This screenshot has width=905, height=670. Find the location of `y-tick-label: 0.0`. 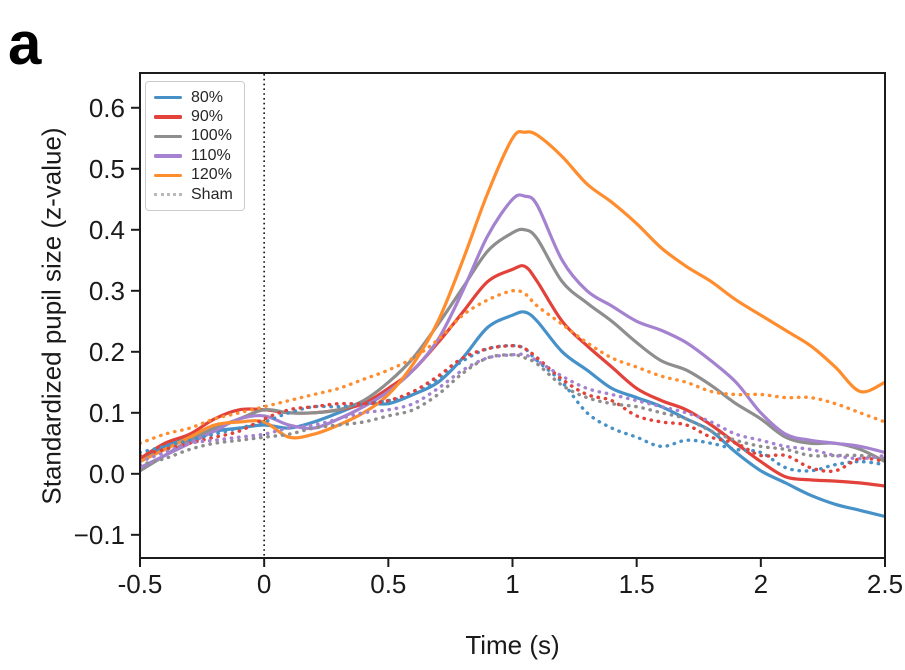

y-tick-label: 0.0 is located at coordinates (107, 474).